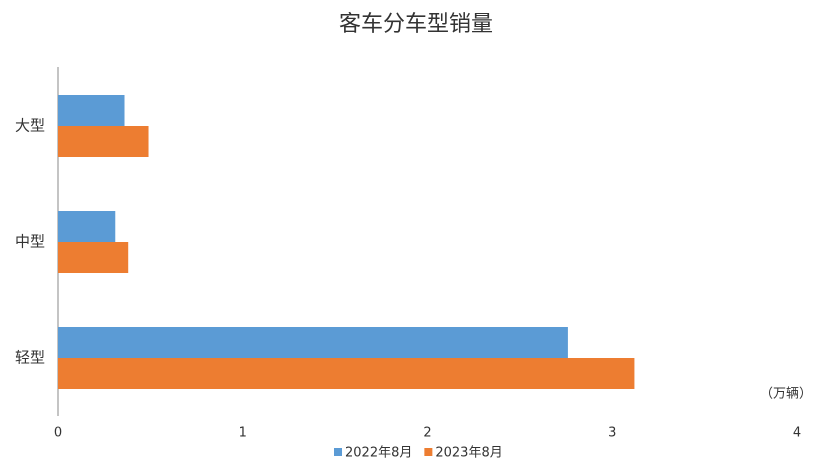 The image size is (833, 474). Describe the element at coordinates (378, 453) in the screenshot. I see `legend-label: 2022年8月` at that location.